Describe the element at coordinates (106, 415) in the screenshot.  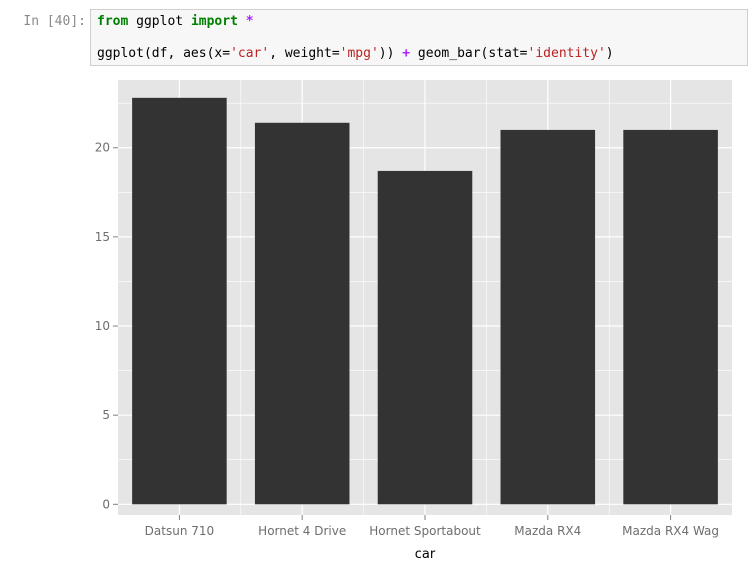
I see `y-tick-label: 5` at that location.